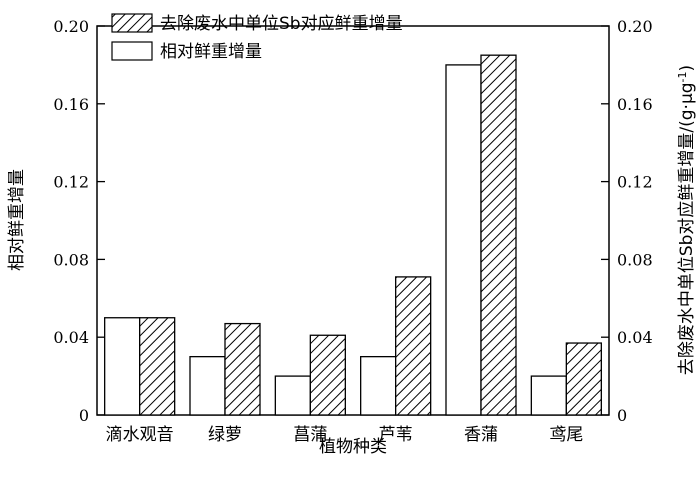  What do you see at coordinates (566, 435) in the screenshot?
I see `category-label: 鸢尾` at bounding box center [566, 435].